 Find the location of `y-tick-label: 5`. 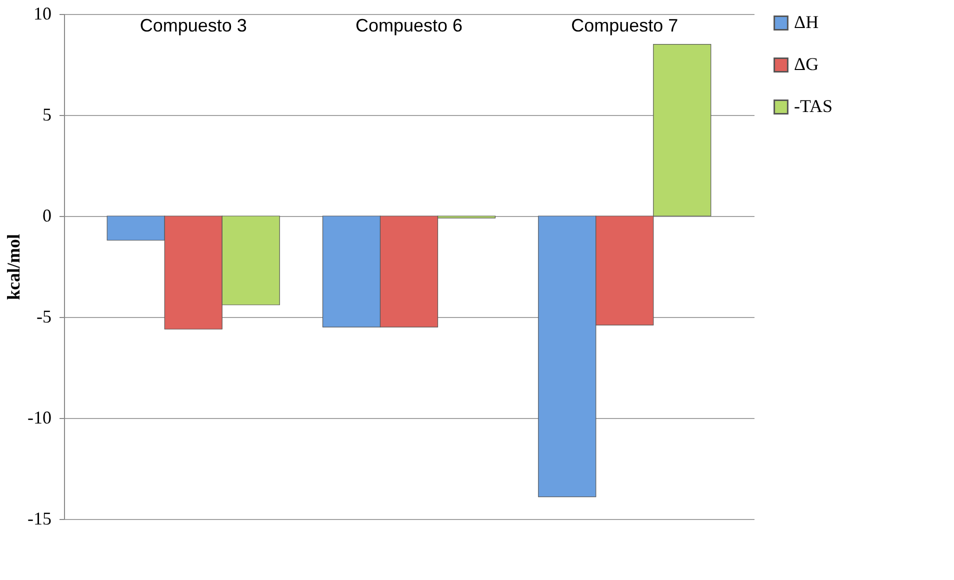

y-tick-label: 5 is located at coordinates (47, 114).